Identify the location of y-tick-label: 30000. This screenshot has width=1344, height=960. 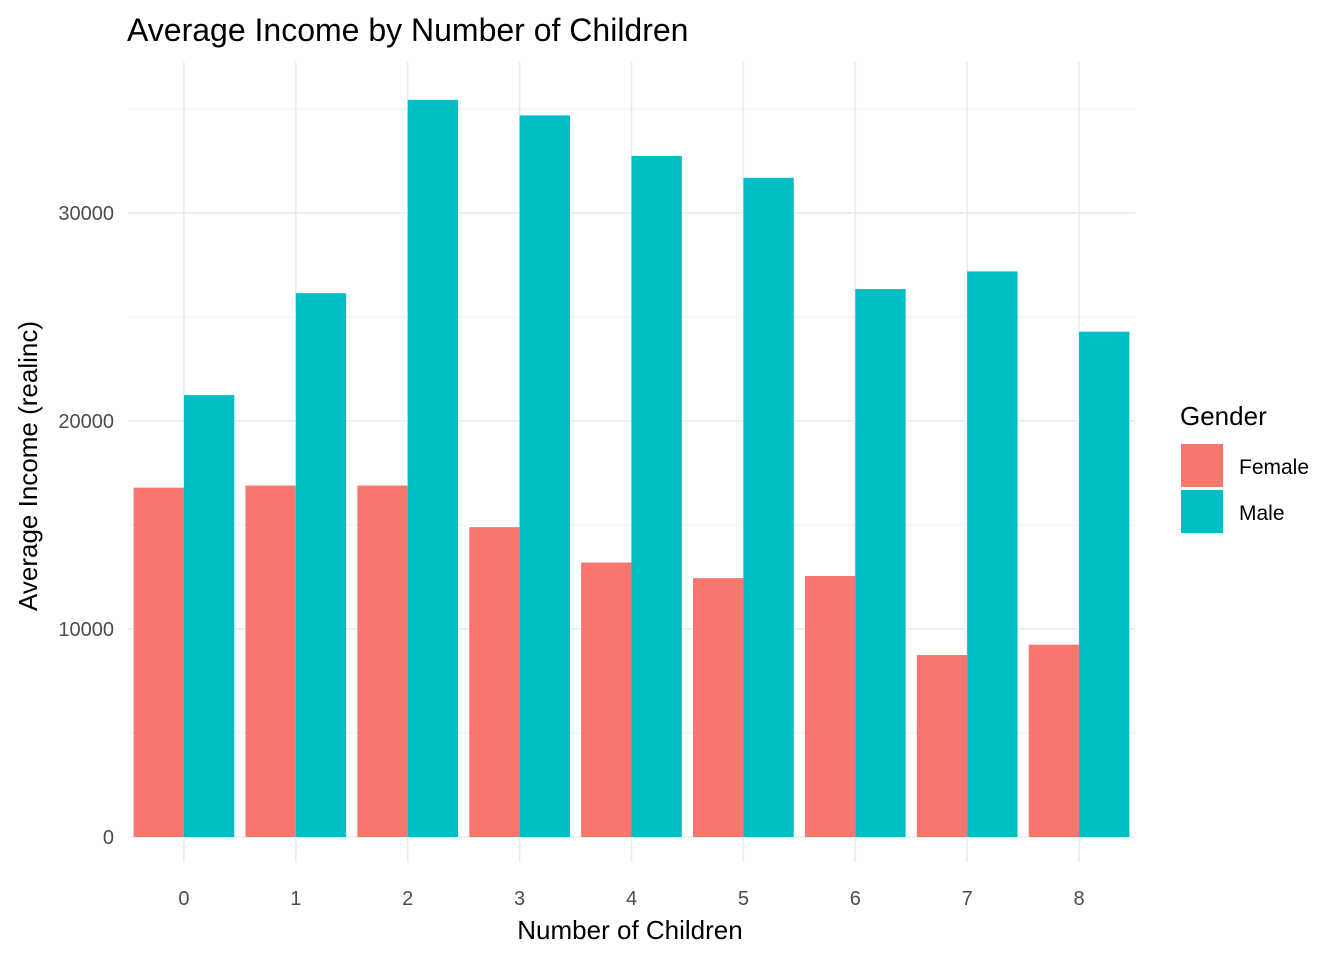
(86, 214).